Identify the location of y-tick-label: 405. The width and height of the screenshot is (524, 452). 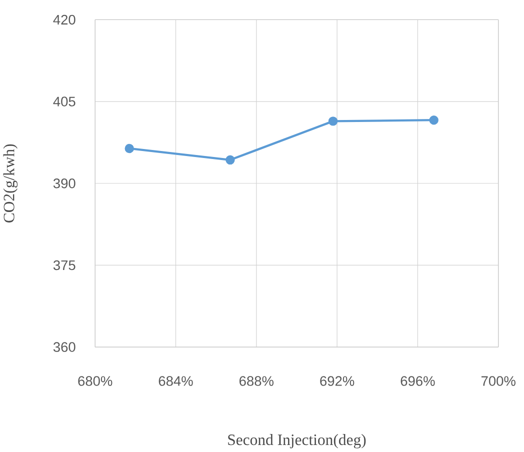
(64, 101).